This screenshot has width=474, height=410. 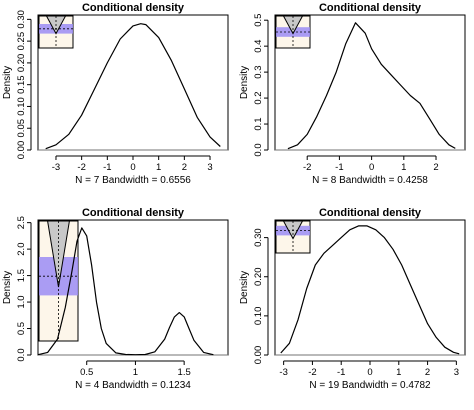 What do you see at coordinates (370, 180) in the screenshot?
I see `x-axis-label: N = 8 Bandwidth = 0.4258` at bounding box center [370, 180].